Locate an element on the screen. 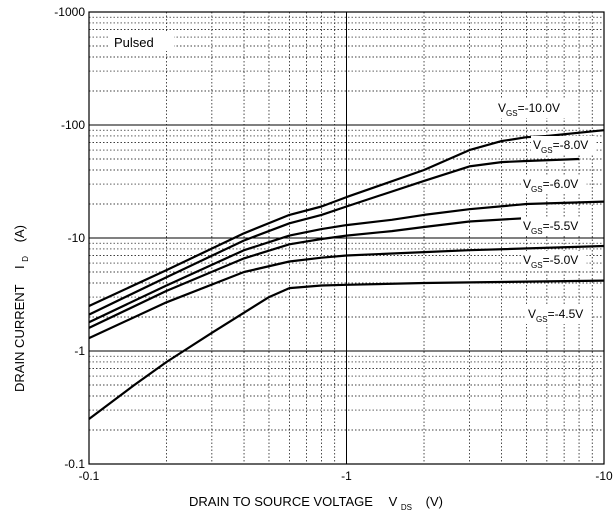 The image size is (616, 518). svg-text:DRAIN CURRENT I D: DRAIN CURRENT I D (A) is located at coordinates (21, 308).